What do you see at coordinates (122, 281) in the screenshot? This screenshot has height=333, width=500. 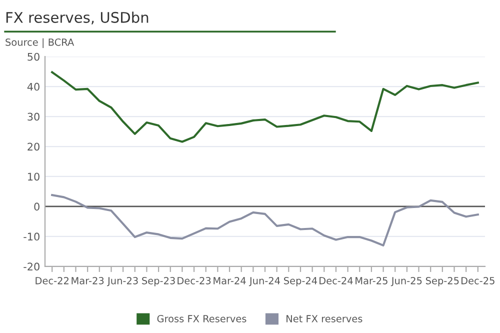 I see `x-tick-label: Jun-23` at bounding box center [122, 281].